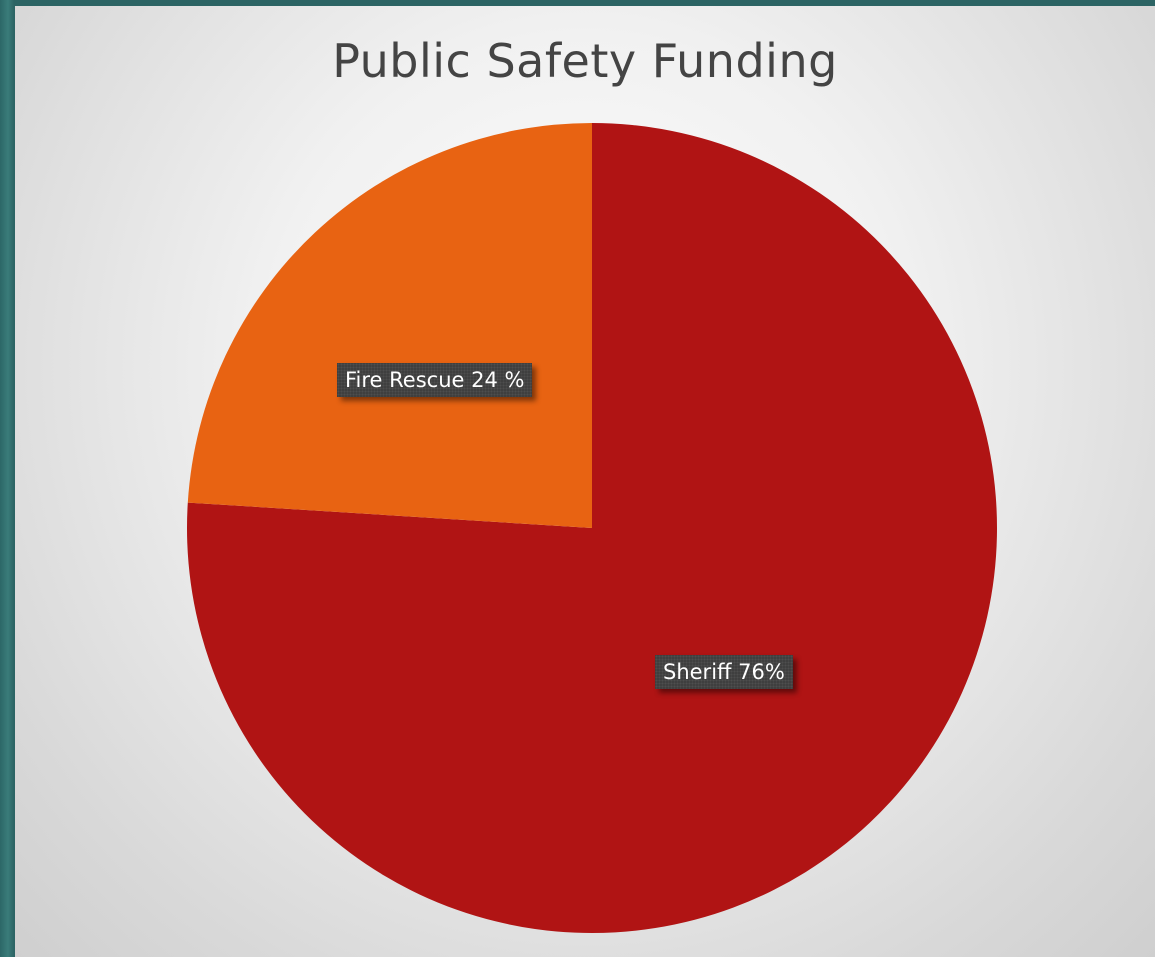  Describe the element at coordinates (435, 380) in the screenshot. I see `data-label-fire-rescue: Fire Rescue 24 %` at that location.